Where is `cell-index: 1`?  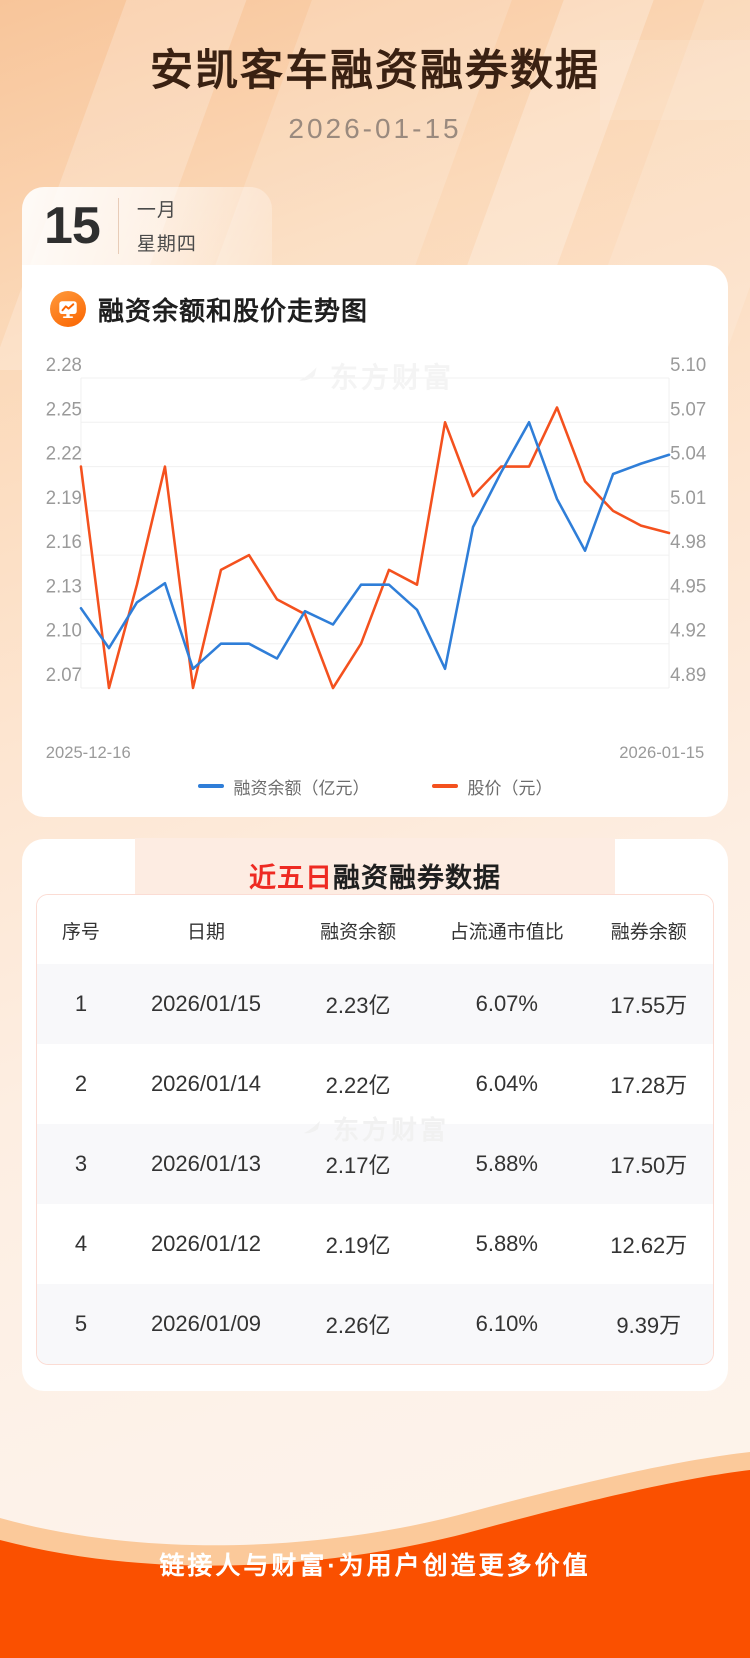
cell-index: 1 is located at coordinates (81, 1003).